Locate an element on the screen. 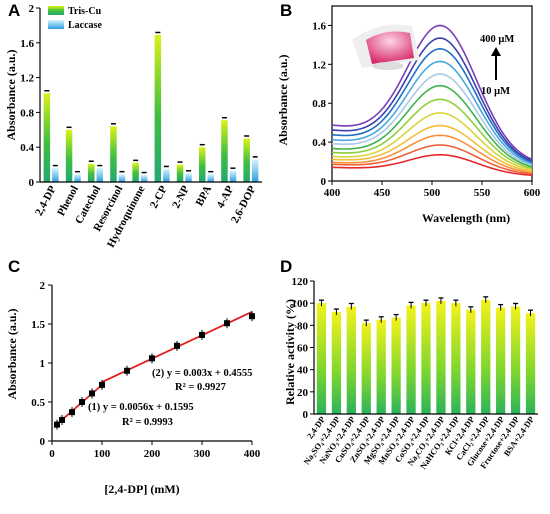 The height and width of the screenshot is (514, 550). legend-swatch-laccase is located at coordinates (56, 24).